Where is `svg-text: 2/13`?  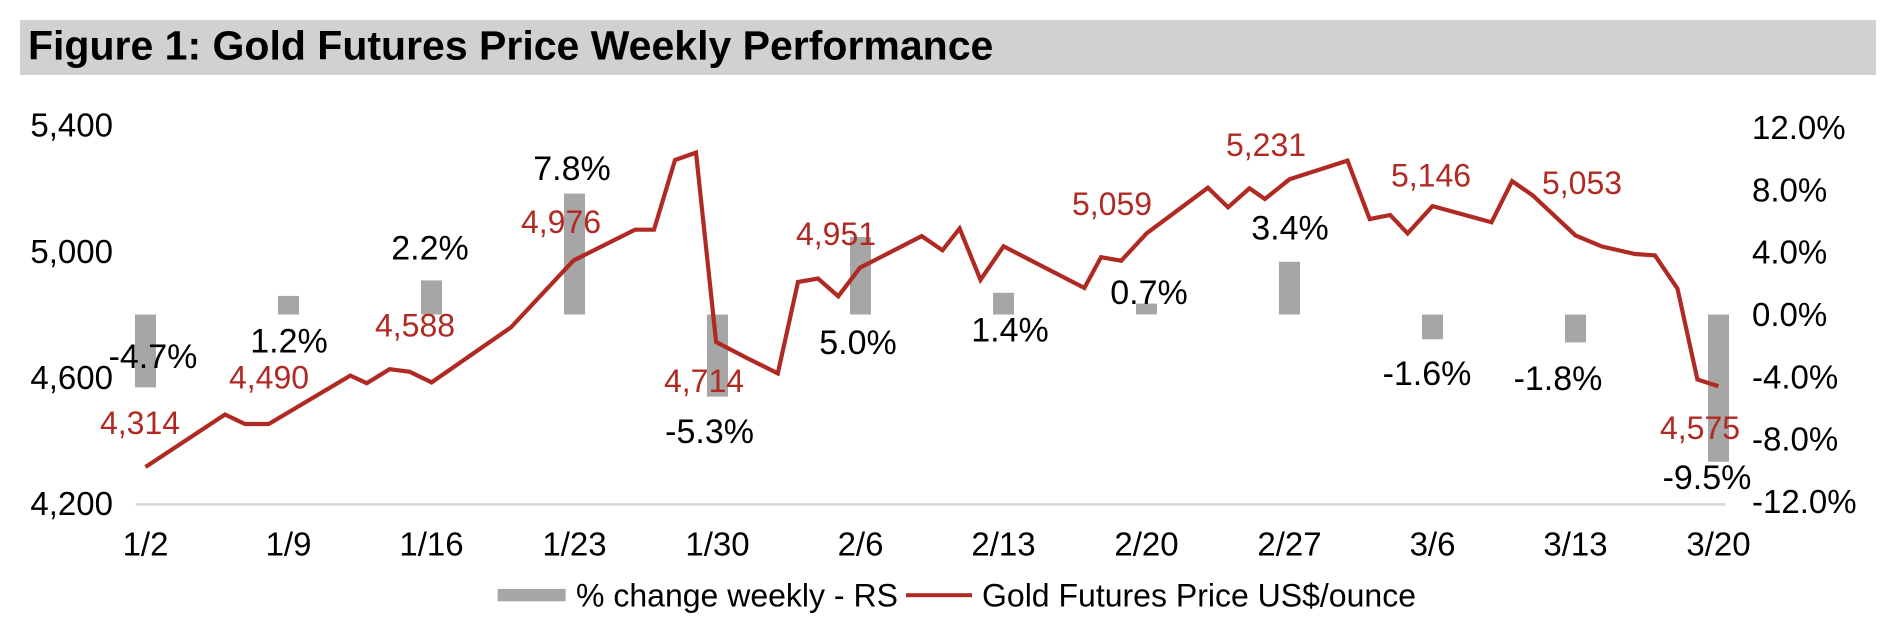 svg-text: 2/13 is located at coordinates (1003, 544).